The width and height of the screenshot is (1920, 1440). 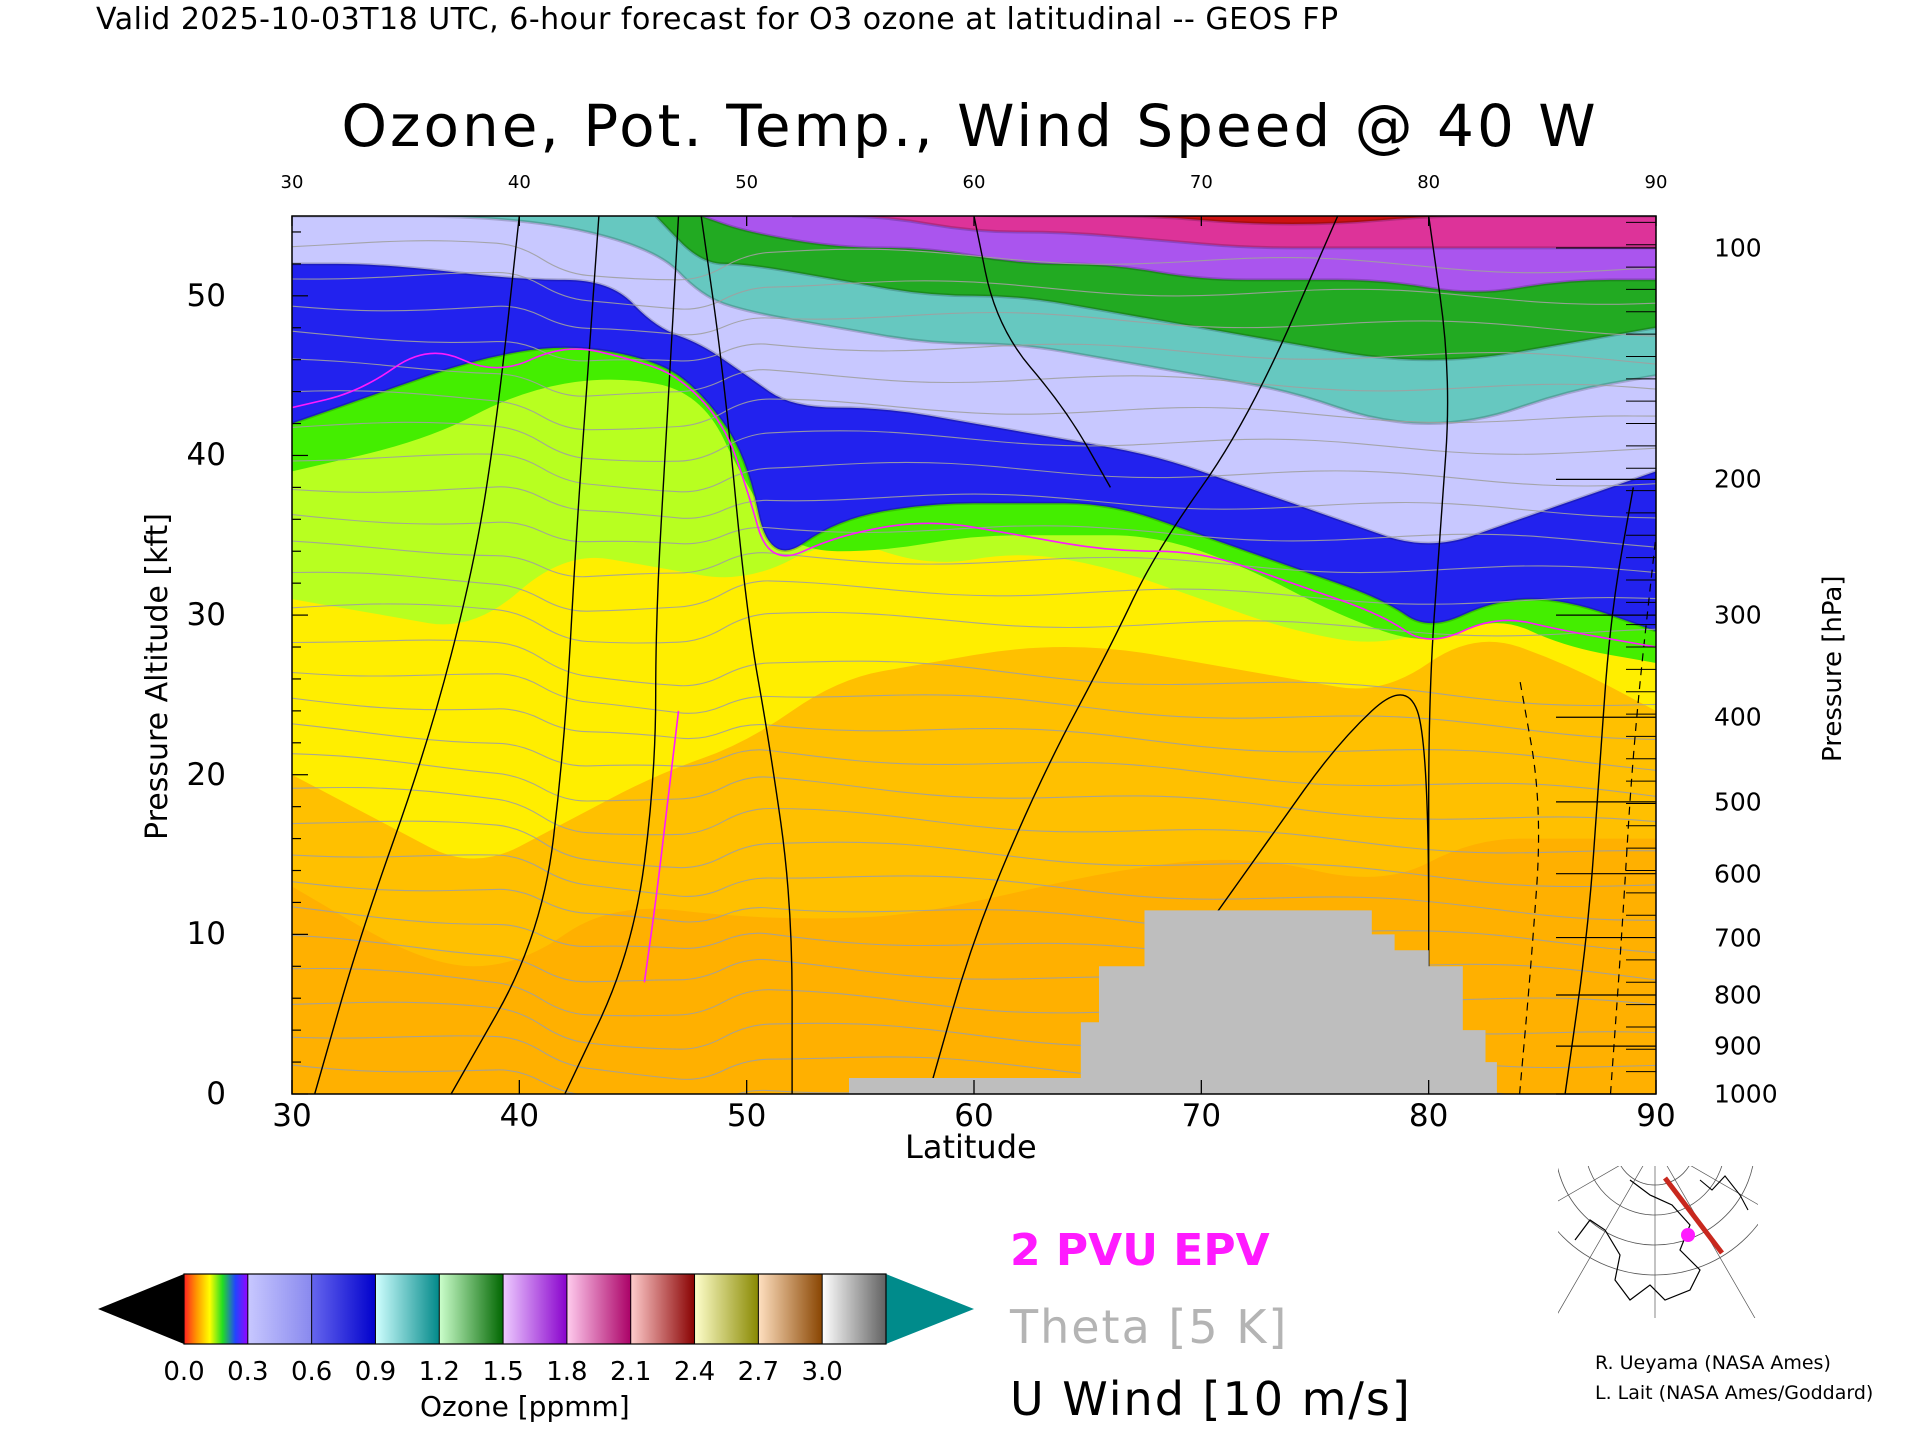 I want to click on colorbar-tick-label: 1.5, so click(x=503, y=1372).